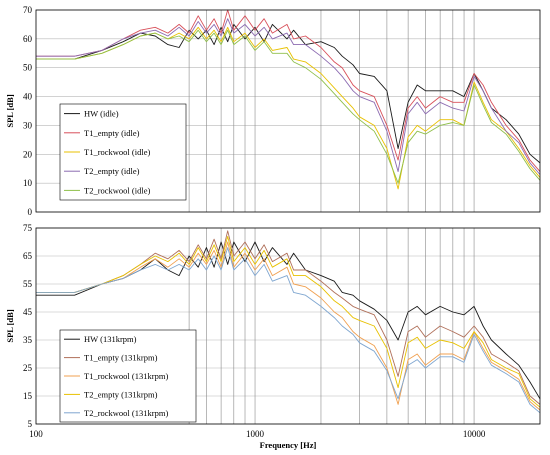 The image size is (550, 455). I want to click on legend-label: T2_rockwool (idle), so click(117, 190).